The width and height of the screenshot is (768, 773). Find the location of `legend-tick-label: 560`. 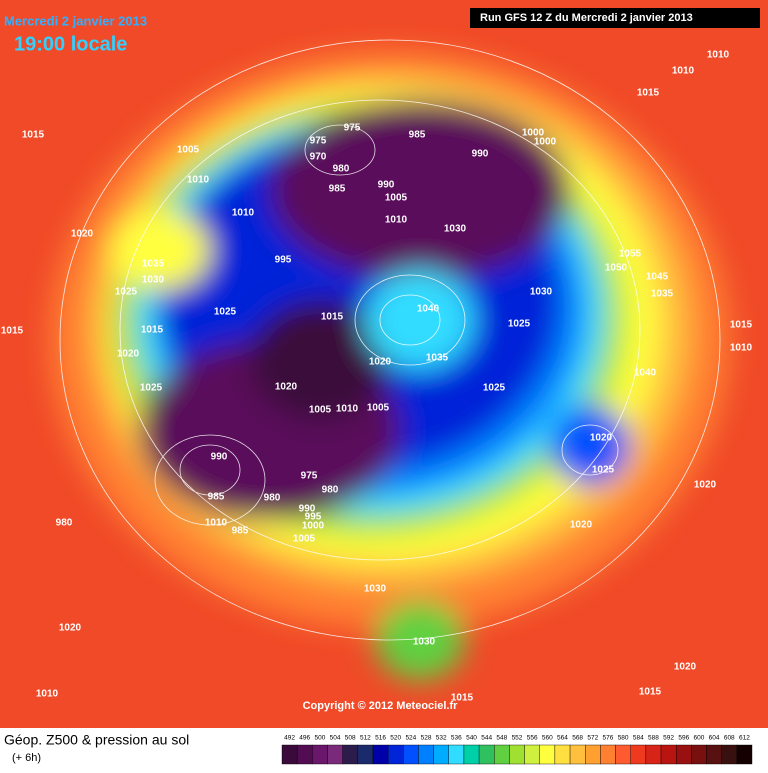

legend-tick-label: 560 is located at coordinates (547, 738).